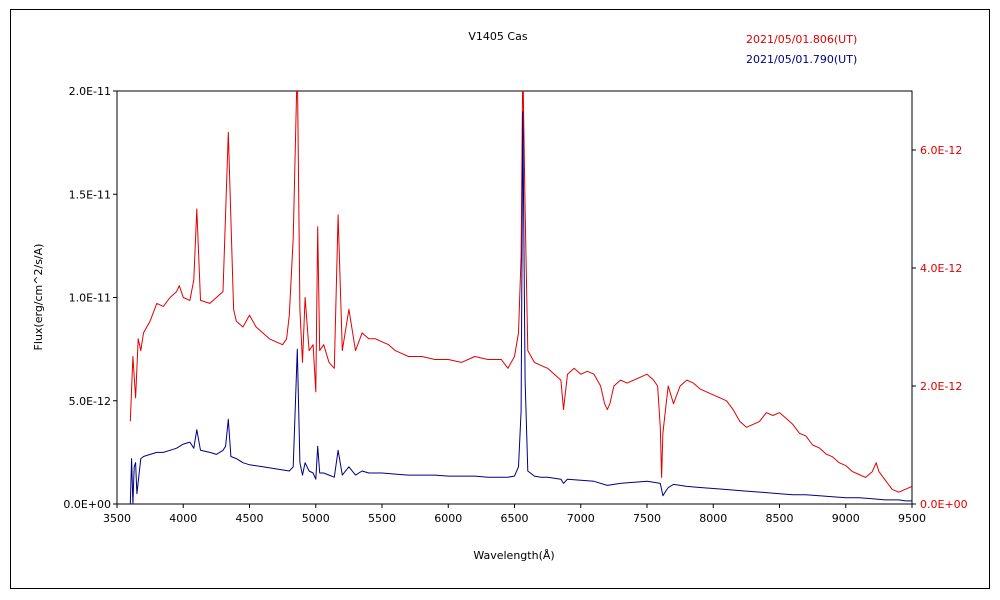 The width and height of the screenshot is (1000, 600). Describe the element at coordinates (912, 518) in the screenshot. I see `x-tick-label: 9500` at that location.